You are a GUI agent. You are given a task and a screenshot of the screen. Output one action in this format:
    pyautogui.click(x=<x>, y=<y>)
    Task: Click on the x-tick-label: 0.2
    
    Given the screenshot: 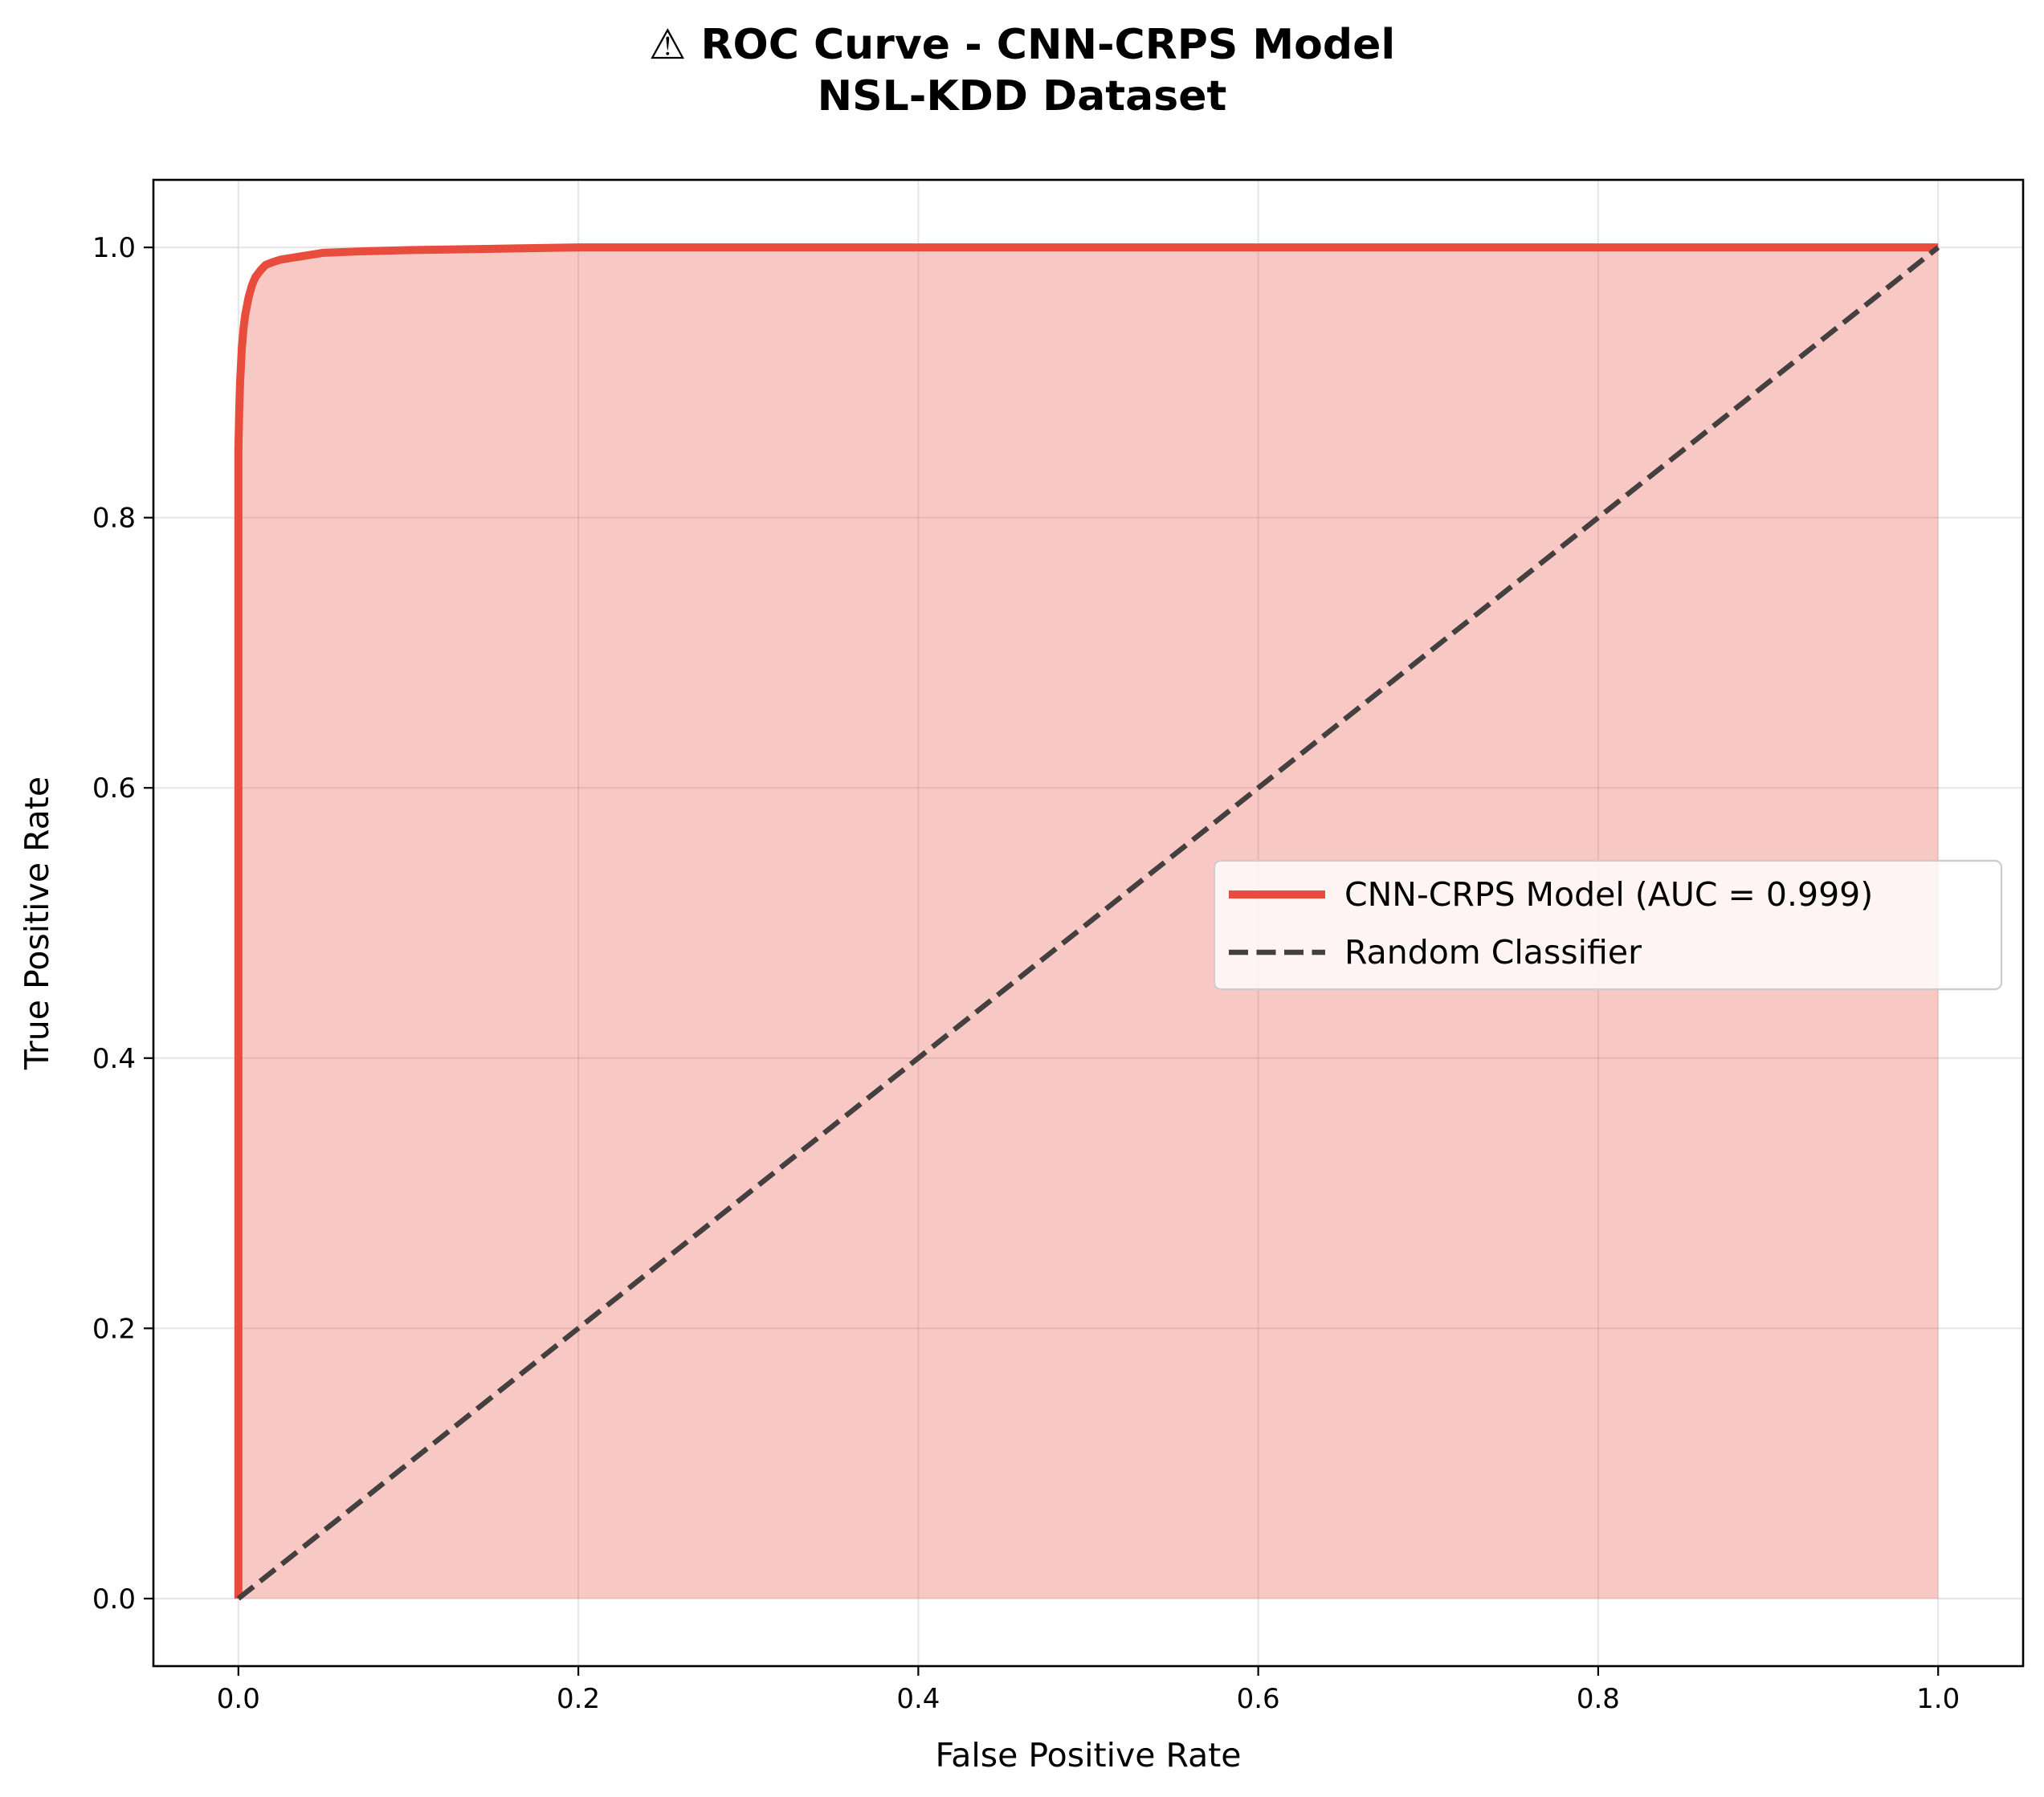 What is the action you would take?
    pyautogui.click(x=578, y=1699)
    